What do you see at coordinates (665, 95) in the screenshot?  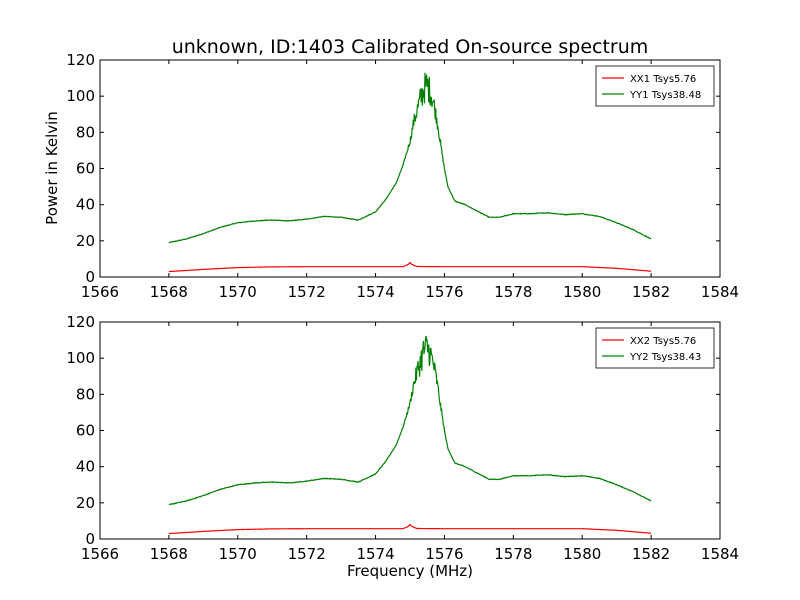 I see `legend-label: YY1 Tsys38.48` at bounding box center [665, 95].